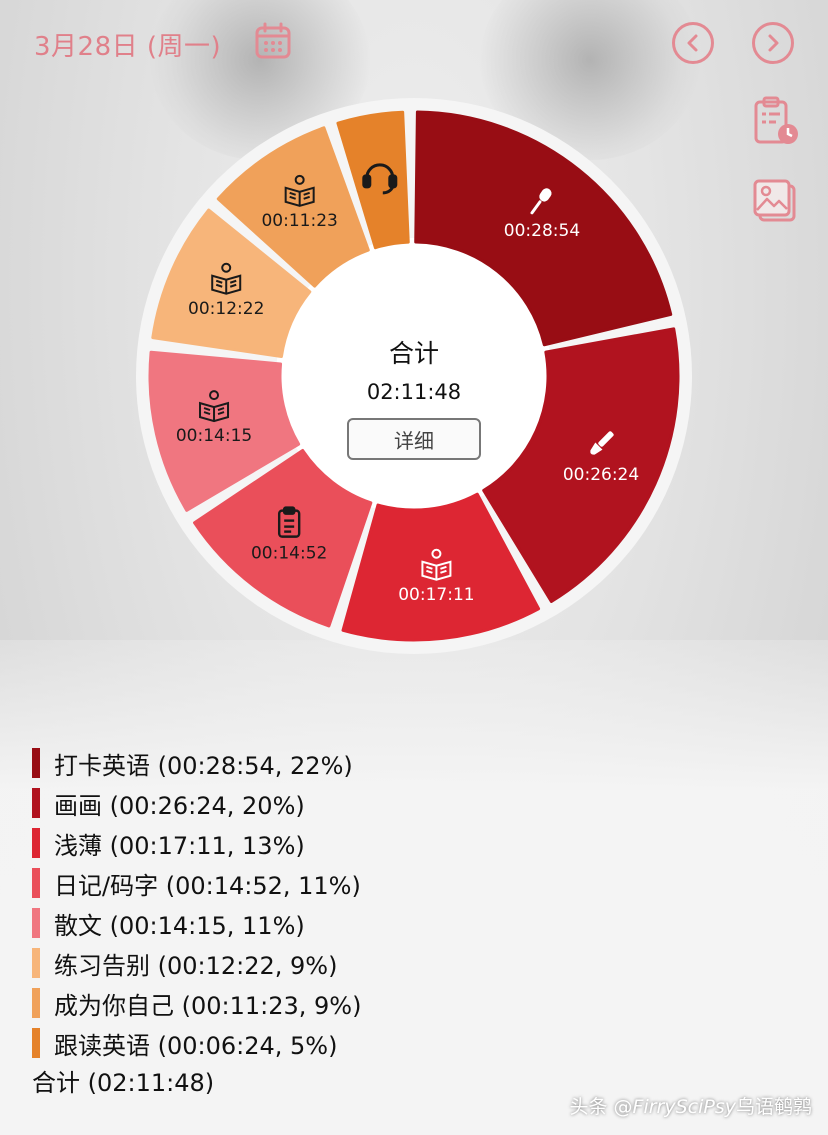 The height and width of the screenshot is (1135, 828). What do you see at coordinates (208, 1005) in the screenshot?
I see `legend-label: 成为你自己 (00:11:23, 9%)` at bounding box center [208, 1005].